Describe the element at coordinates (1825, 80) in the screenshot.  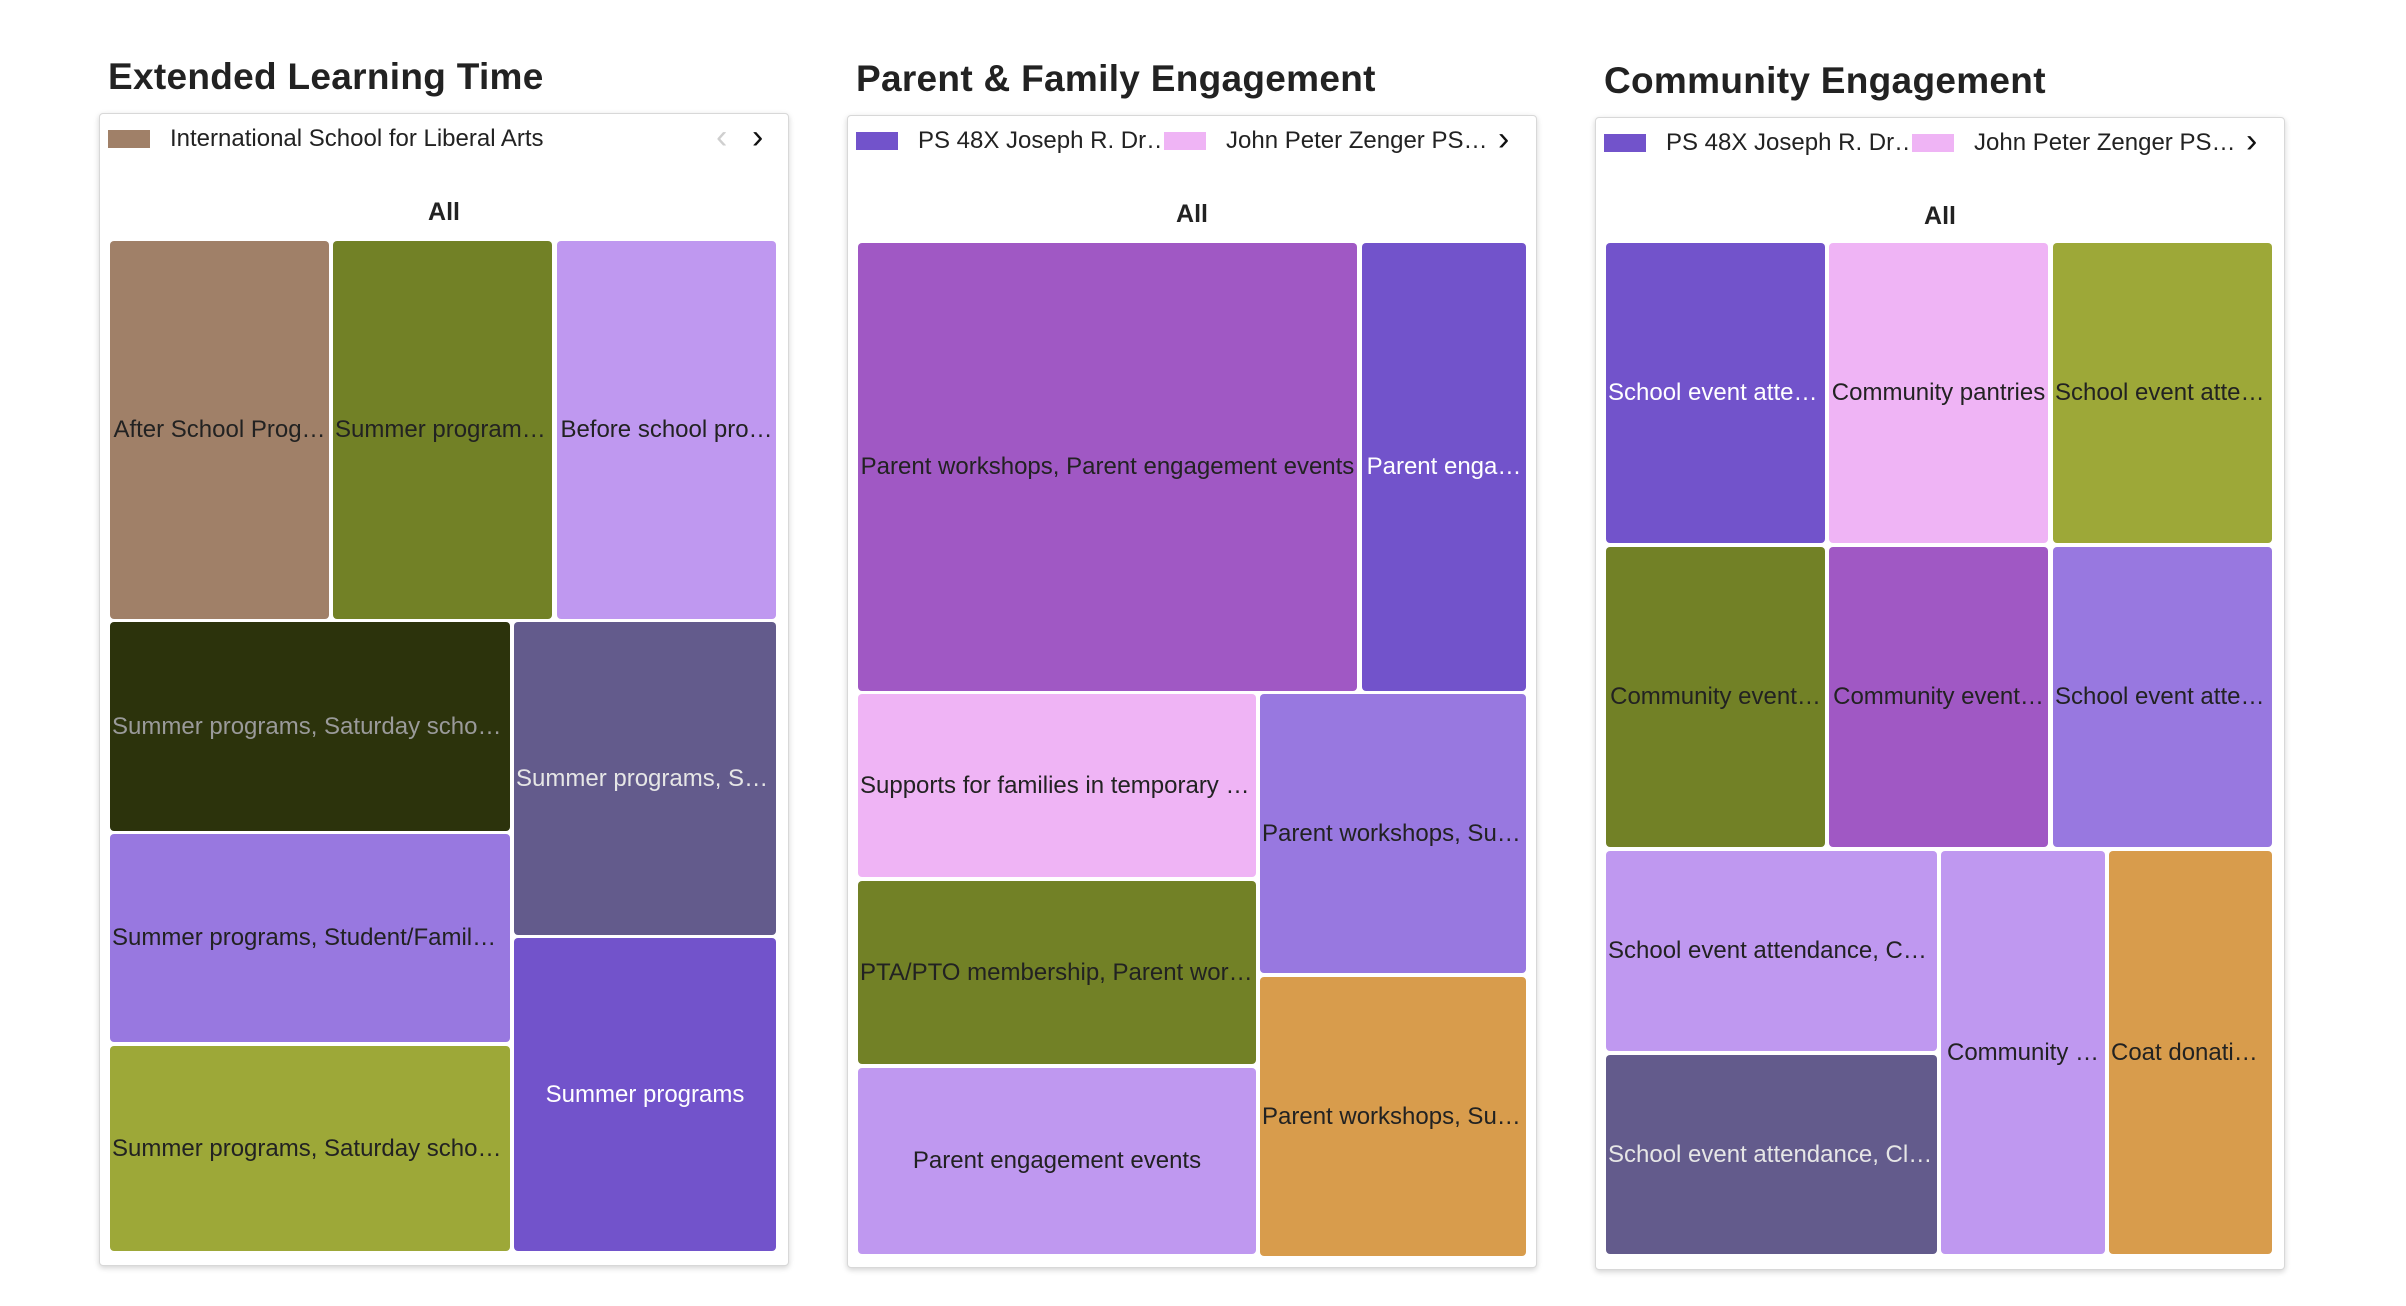
I see `chart-title-community: Community Engagement` at that location.